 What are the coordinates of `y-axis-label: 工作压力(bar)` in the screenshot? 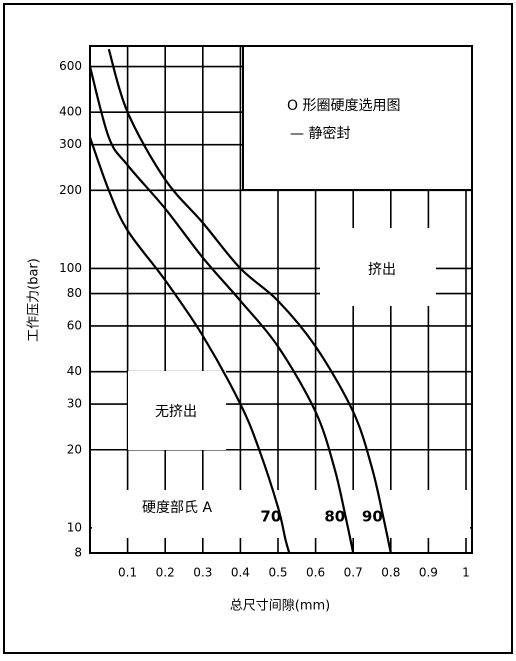 It's located at (34, 300).